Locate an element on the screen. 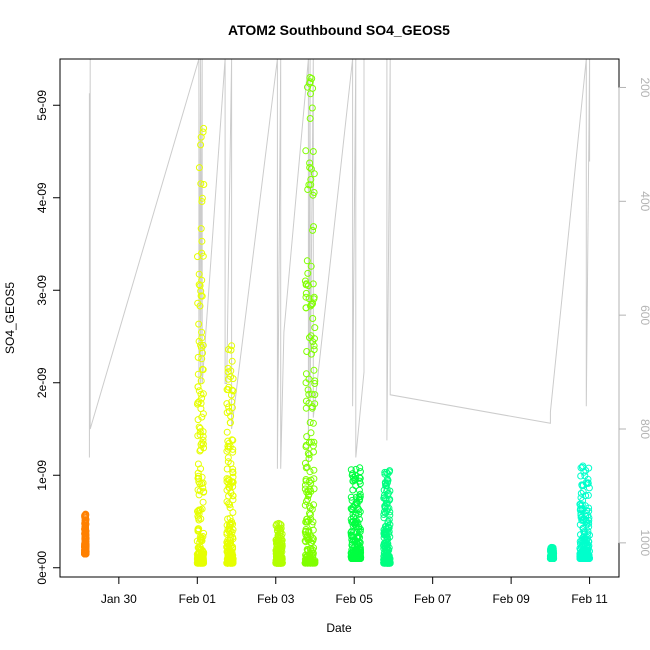 The height and width of the screenshot is (650, 650). x-tick-label: Feb 05 is located at coordinates (355, 599).